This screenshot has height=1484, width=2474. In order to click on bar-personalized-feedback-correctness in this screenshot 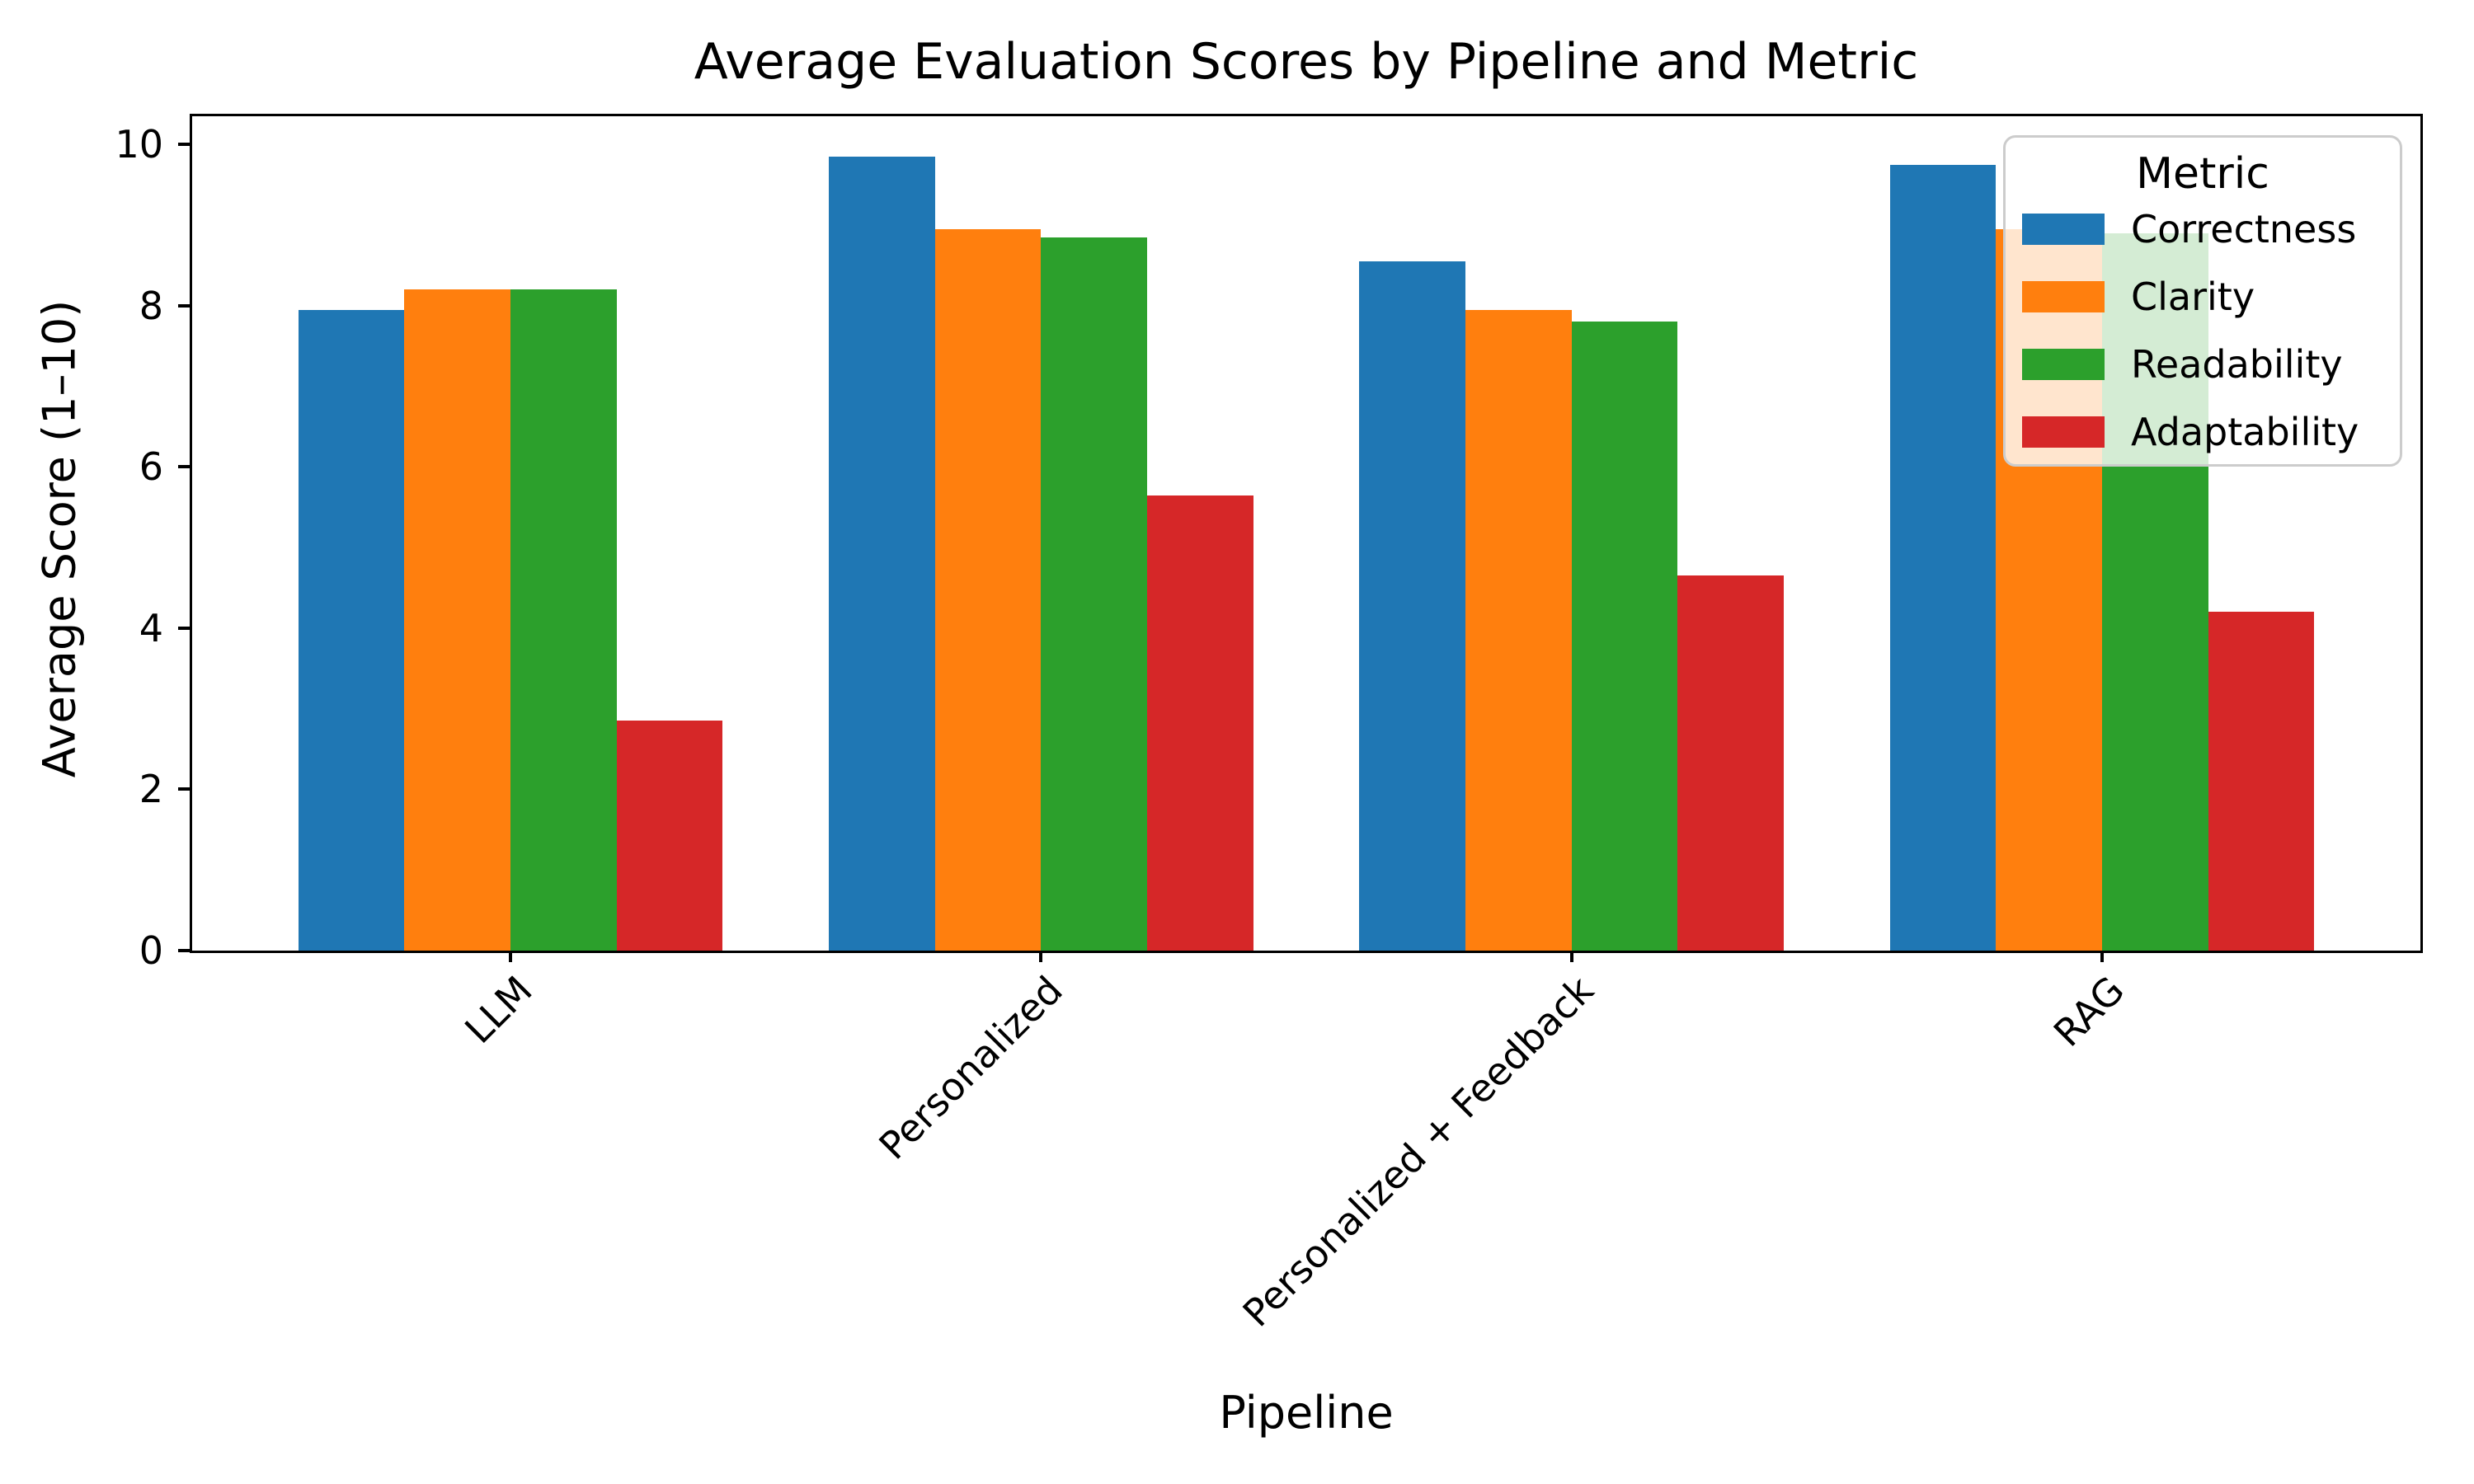, I will do `click(1412, 606)`.